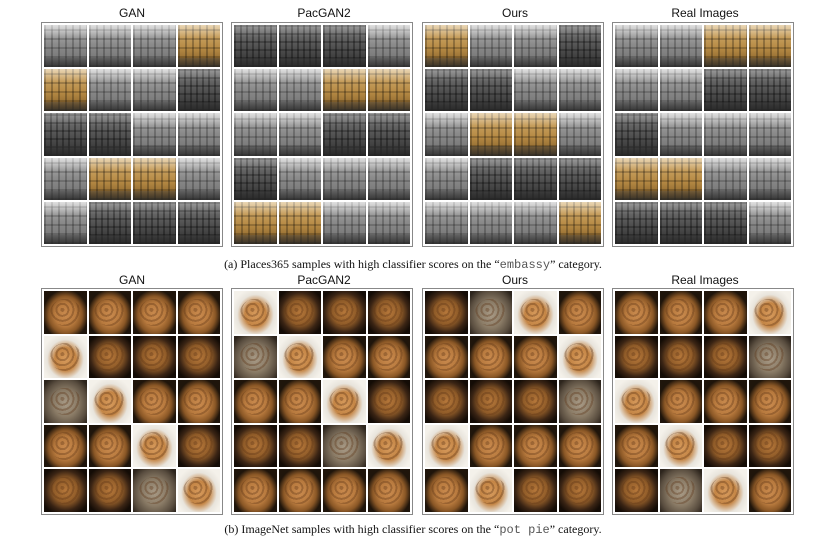 The width and height of the screenshot is (826, 541). I want to click on caption-a-suffix: ” category., so click(576, 264).